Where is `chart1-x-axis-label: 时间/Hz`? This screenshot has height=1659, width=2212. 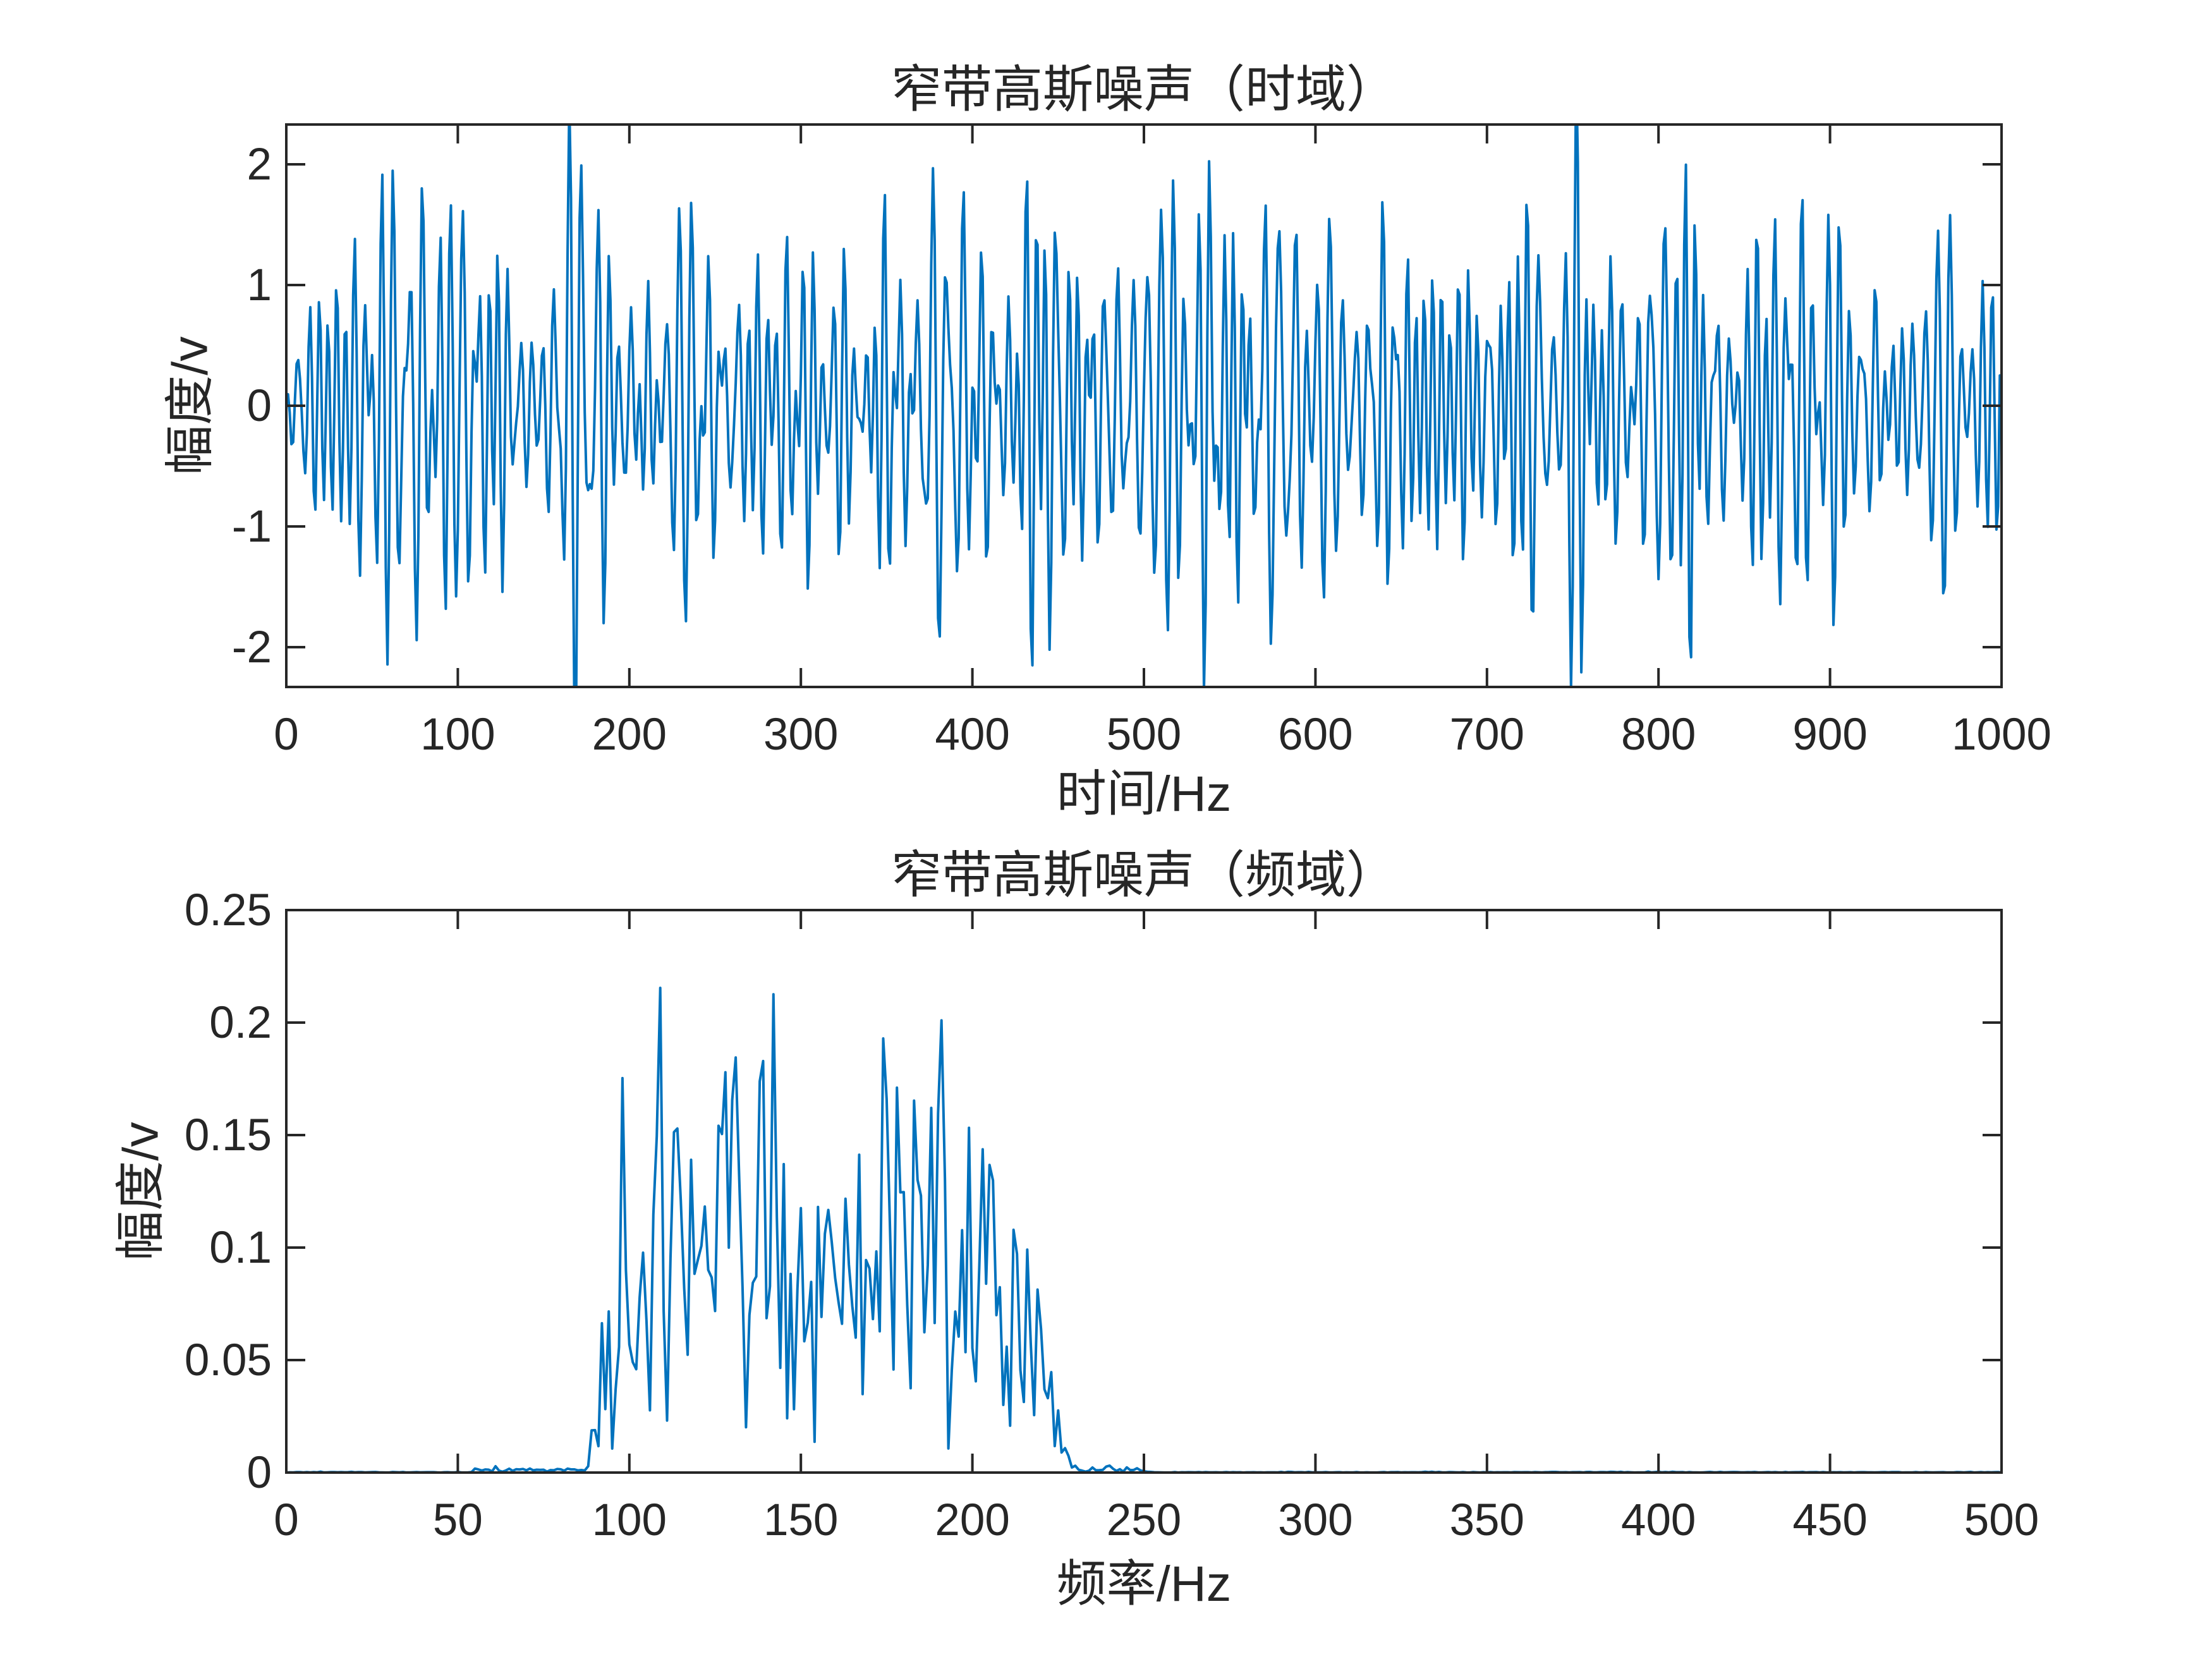 chart1-x-axis-label: 时间/Hz is located at coordinates (1144, 793).